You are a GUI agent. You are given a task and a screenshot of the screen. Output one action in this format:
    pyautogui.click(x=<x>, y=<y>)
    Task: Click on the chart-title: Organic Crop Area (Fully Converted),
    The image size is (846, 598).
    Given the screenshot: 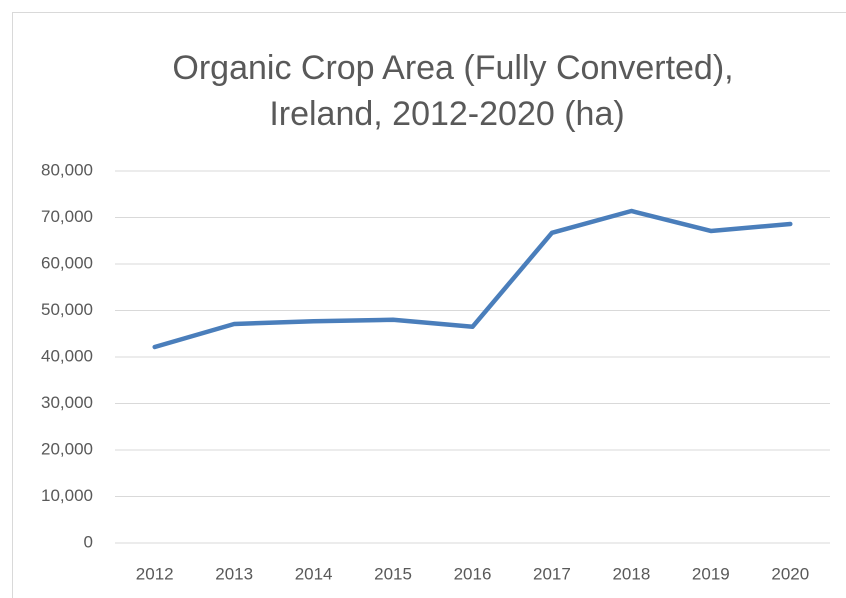 What is the action you would take?
    pyautogui.click(x=452, y=68)
    